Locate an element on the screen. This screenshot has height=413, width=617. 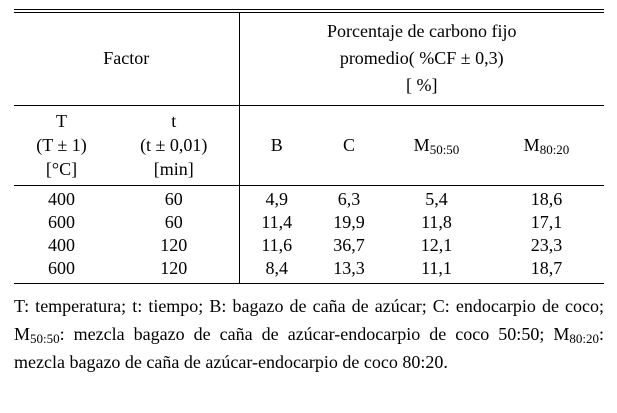
factor-label: Factor is located at coordinates (126, 58).